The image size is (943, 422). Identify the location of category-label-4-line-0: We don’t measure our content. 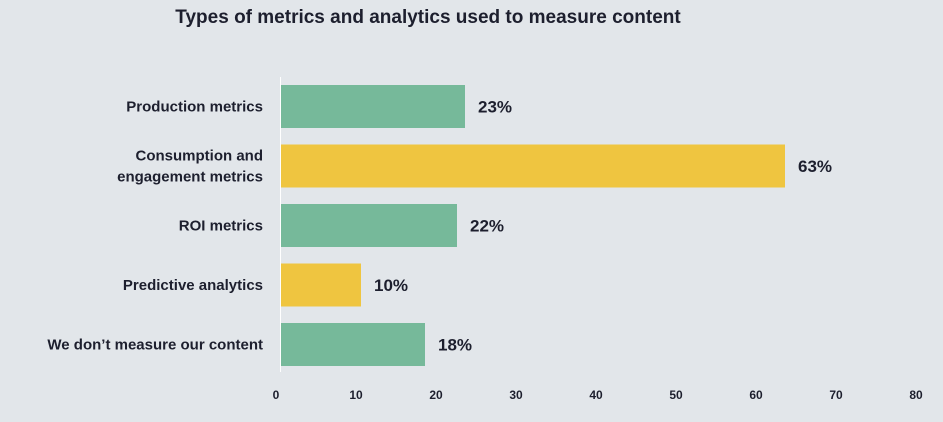
(155, 345).